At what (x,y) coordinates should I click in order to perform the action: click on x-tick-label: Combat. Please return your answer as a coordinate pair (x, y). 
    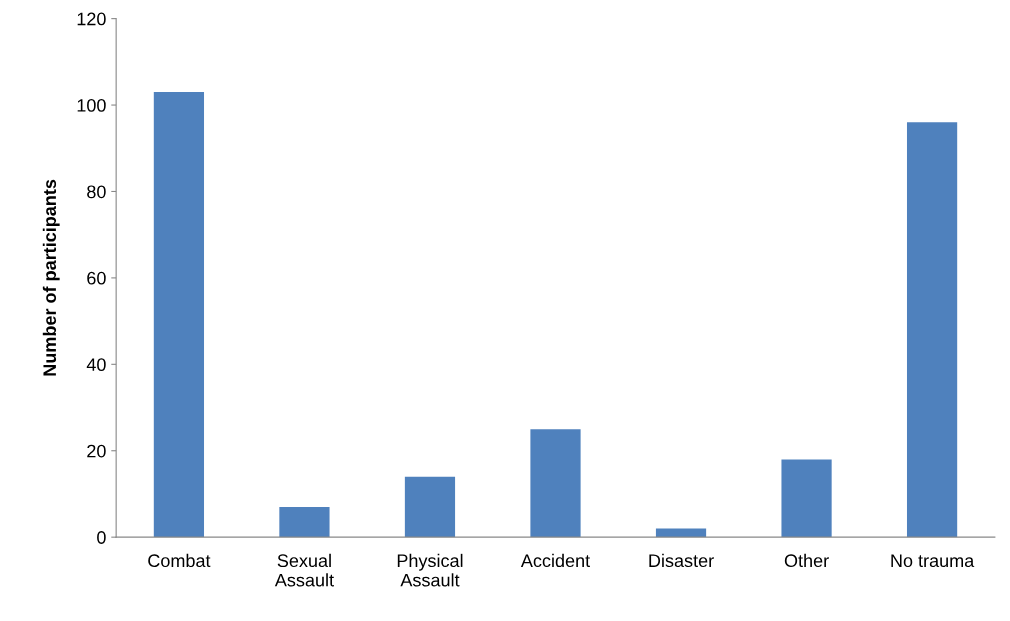
    Looking at the image, I should click on (179, 560).